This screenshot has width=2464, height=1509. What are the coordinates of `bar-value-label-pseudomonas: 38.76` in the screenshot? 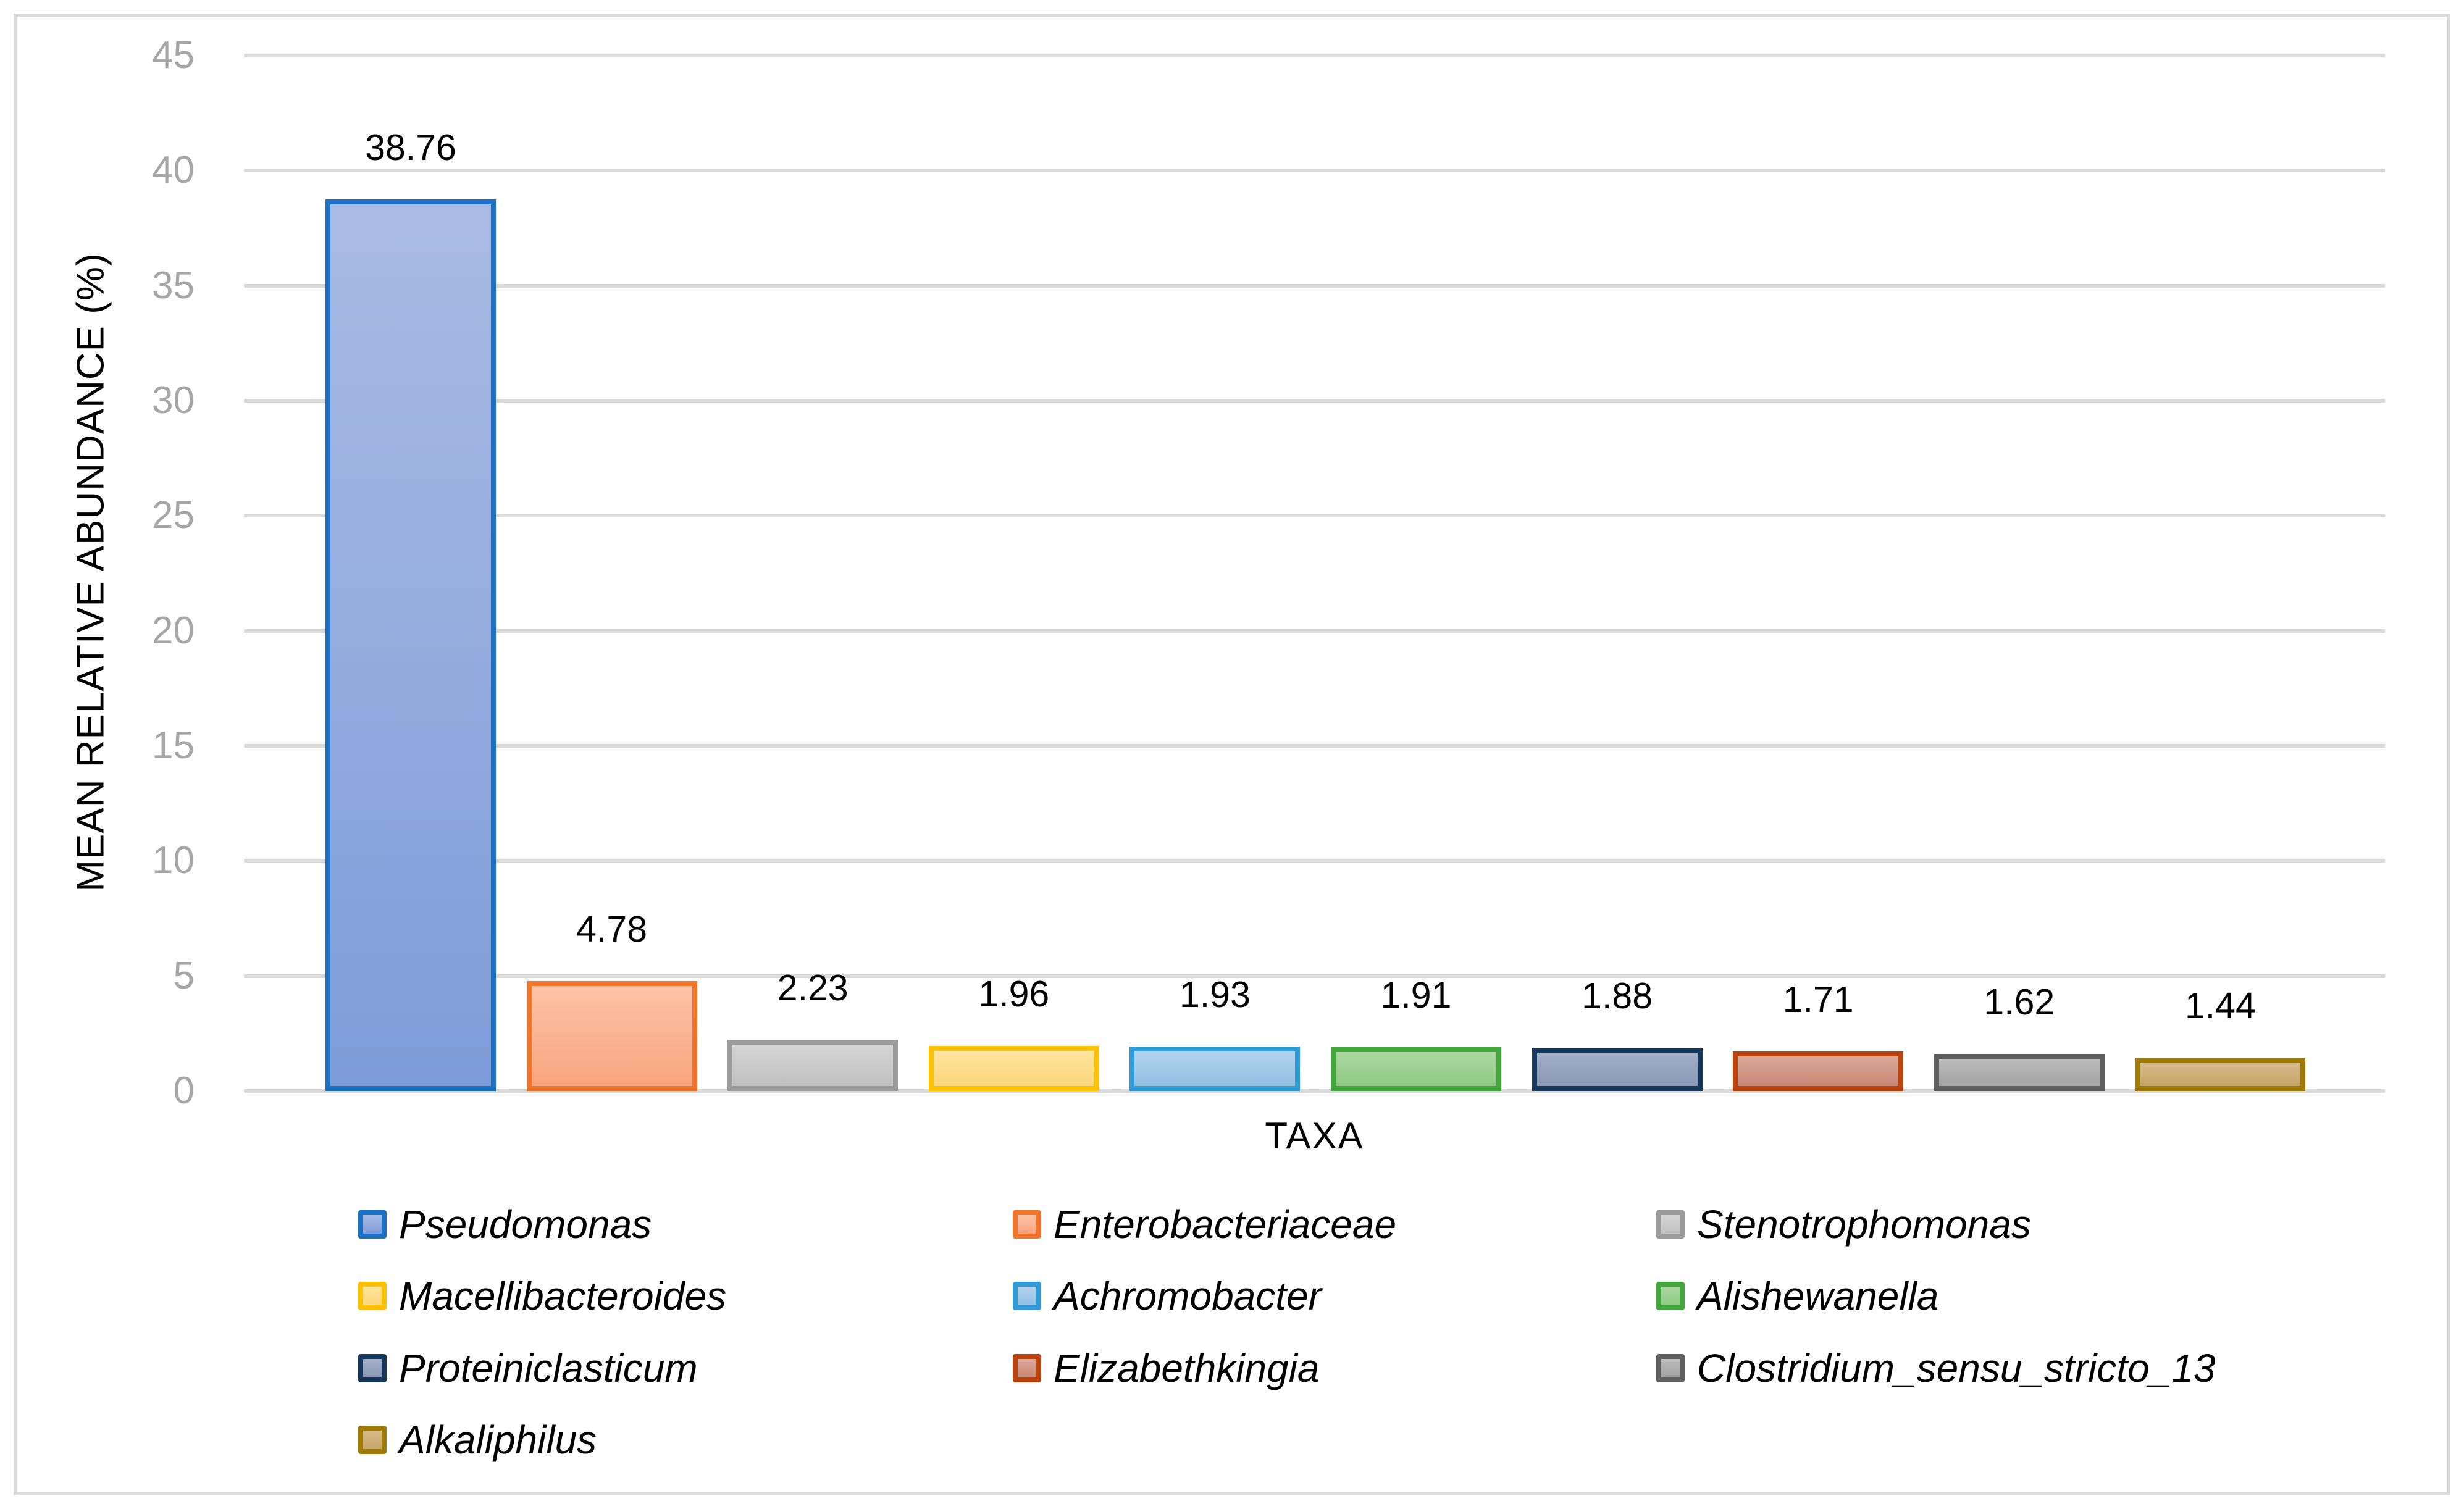 It's located at (410, 147).